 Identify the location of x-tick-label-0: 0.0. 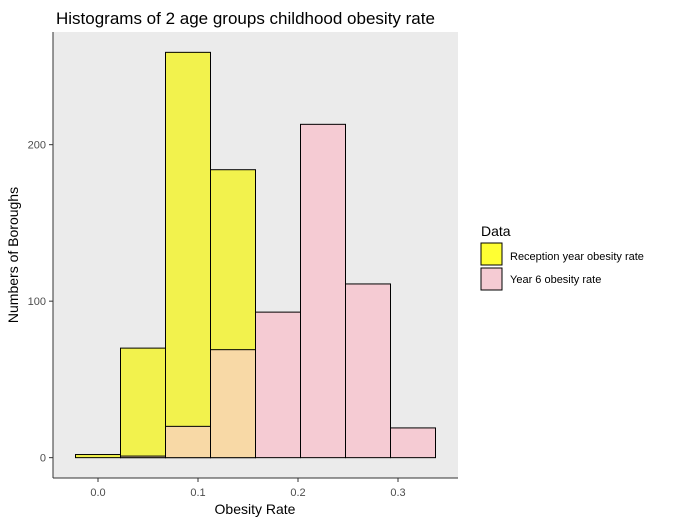
(97, 493).